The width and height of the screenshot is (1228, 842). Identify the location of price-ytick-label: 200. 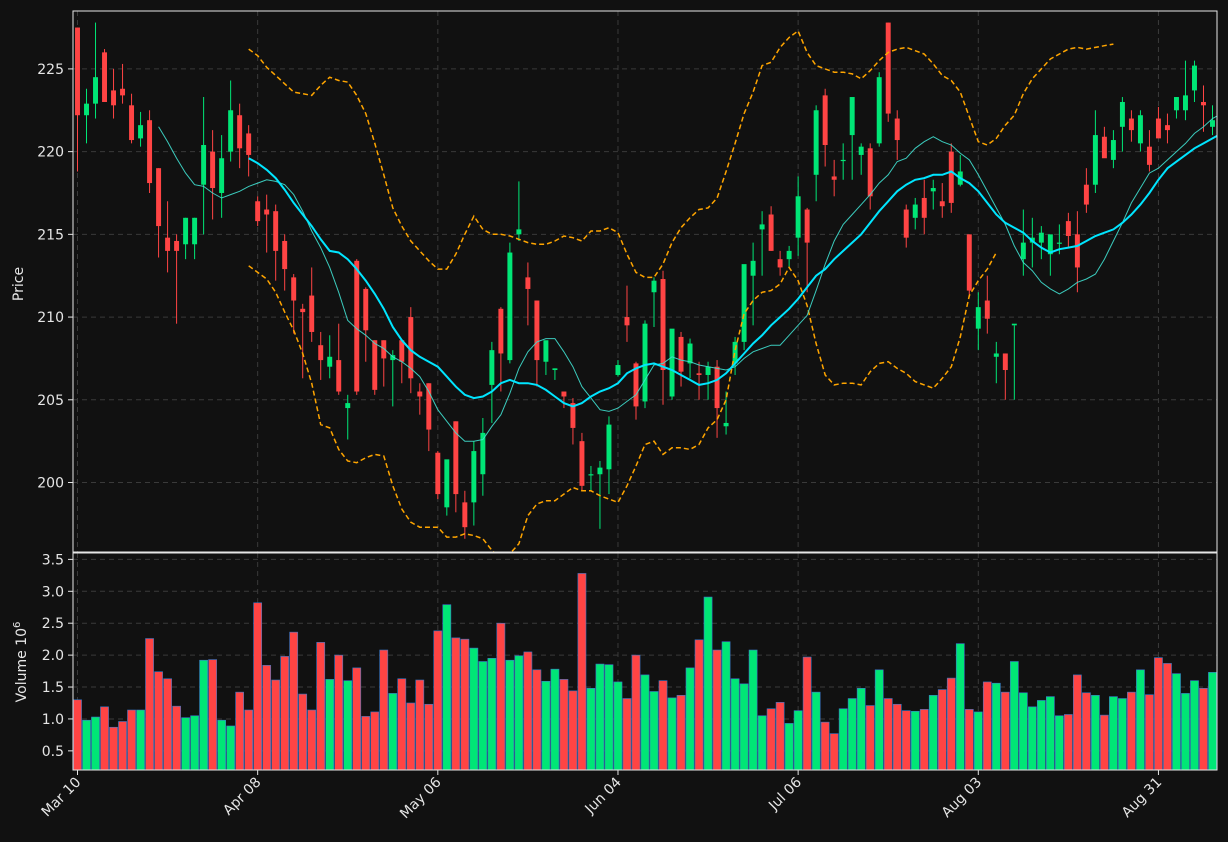
(50, 484).